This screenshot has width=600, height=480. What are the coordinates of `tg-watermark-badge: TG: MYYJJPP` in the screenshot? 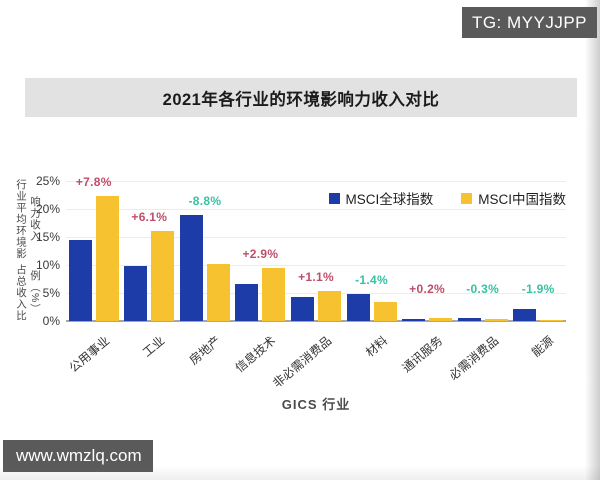 It's located at (529, 22).